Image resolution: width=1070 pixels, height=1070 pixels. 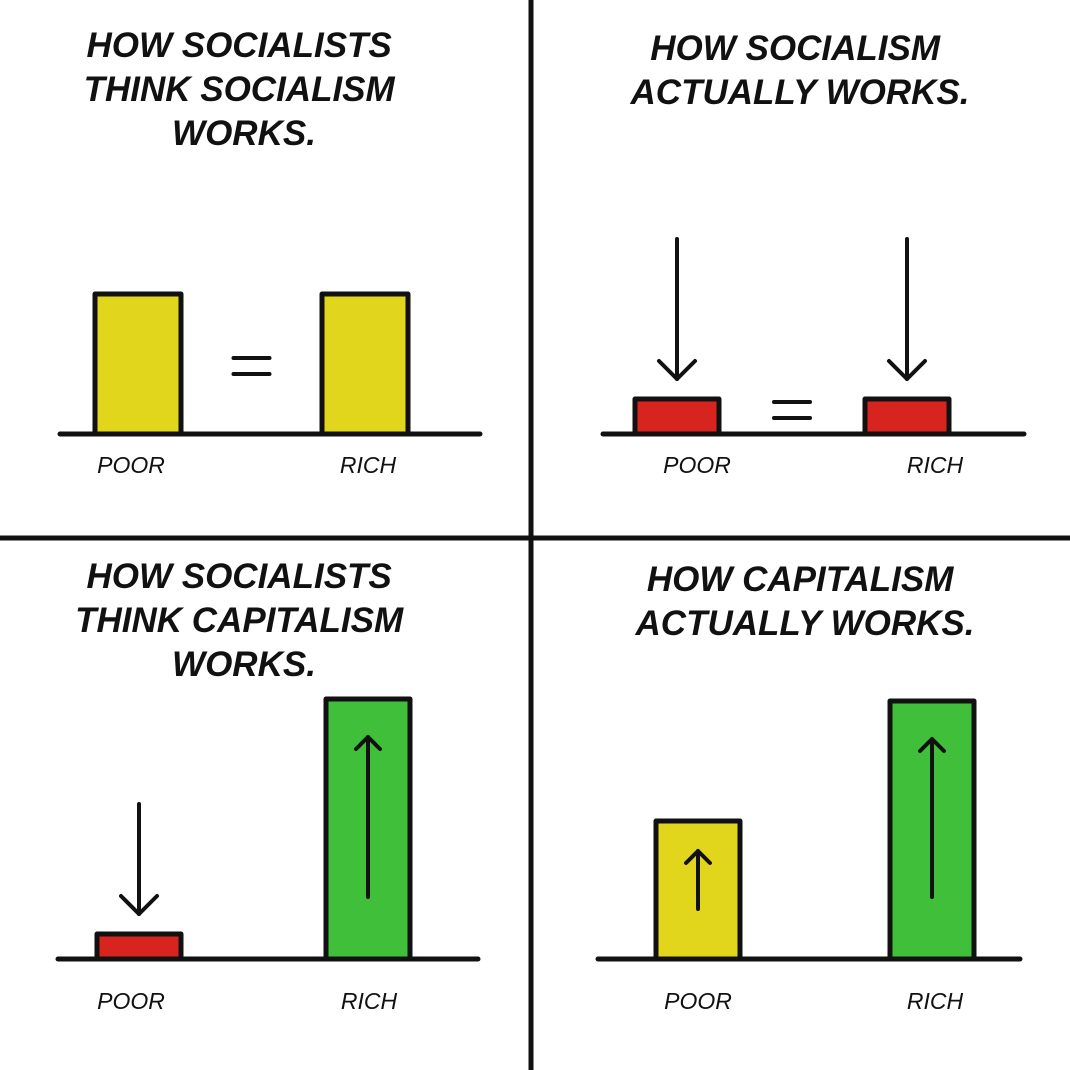 What do you see at coordinates (239, 620) in the screenshot?
I see `title-line: THINK CAPITALISM` at bounding box center [239, 620].